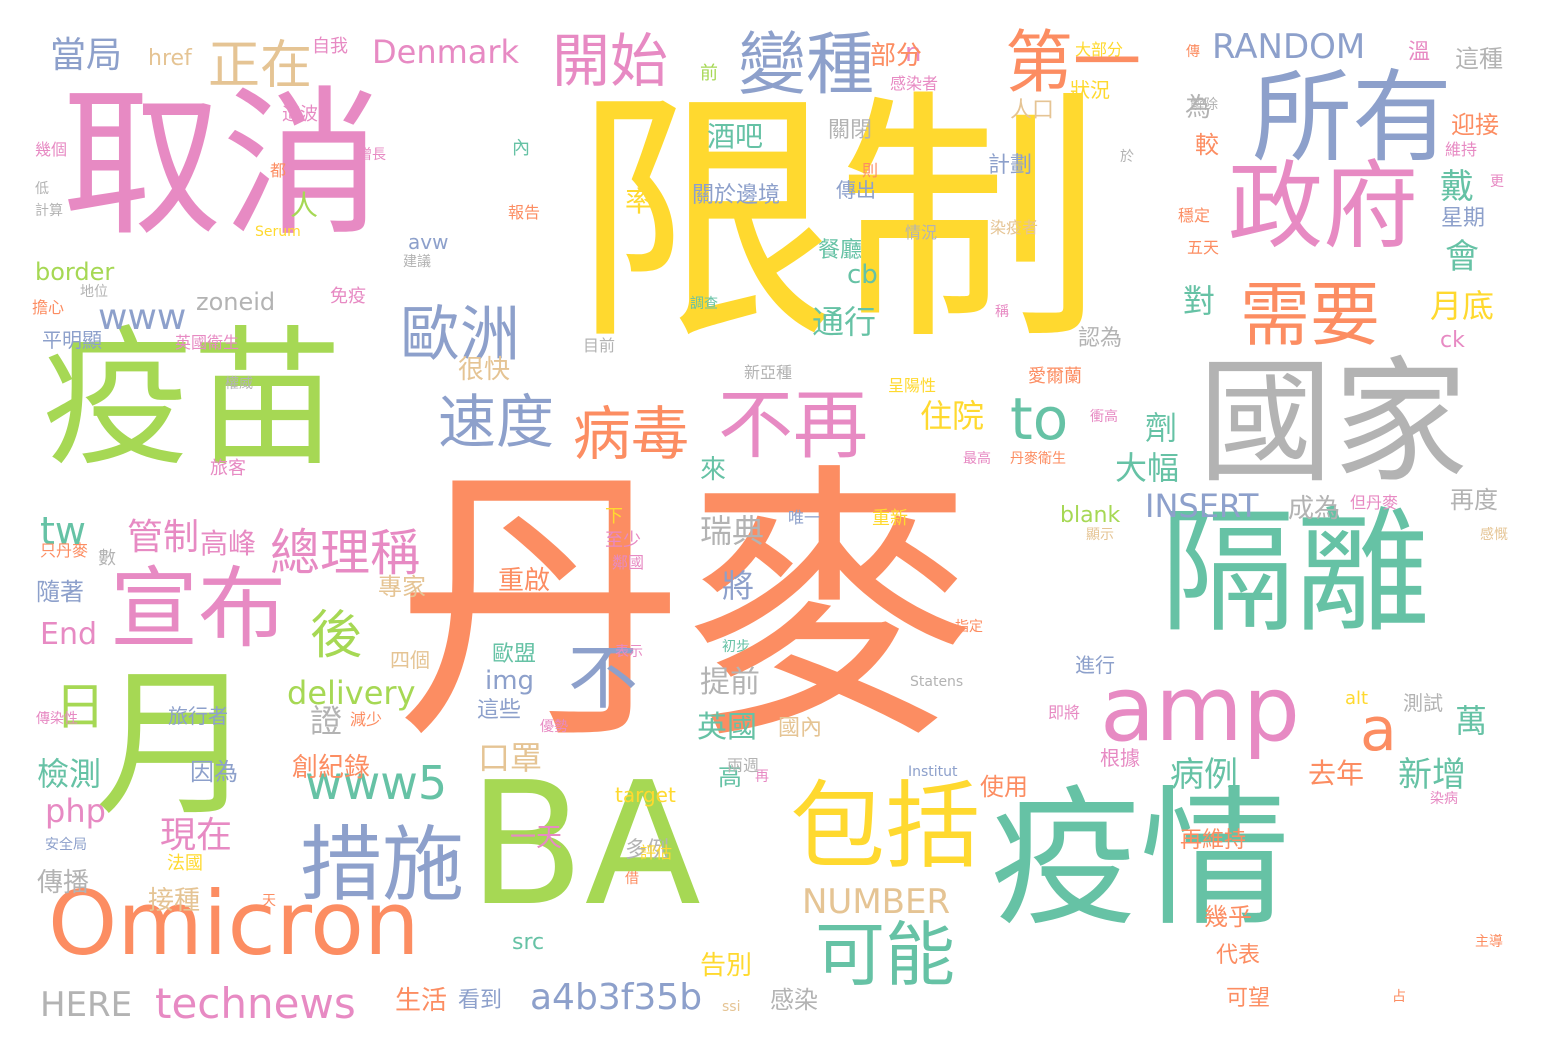 The height and width of the screenshot is (1052, 1548). I want to click on cloud-word: 呈陽性, so click(912, 385).